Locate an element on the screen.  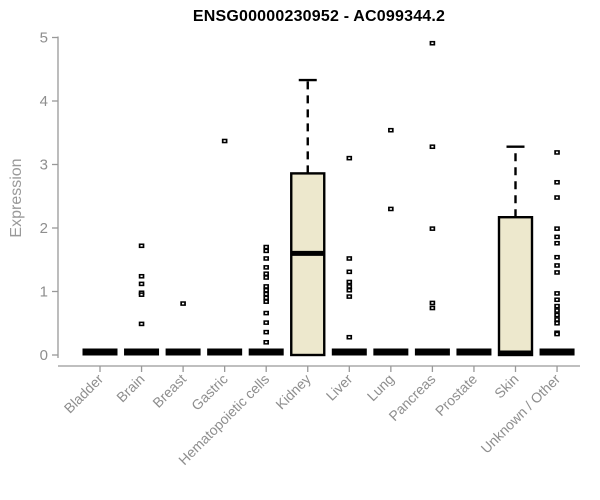
y-tick-label-4: 4 is located at coordinates (44, 101).